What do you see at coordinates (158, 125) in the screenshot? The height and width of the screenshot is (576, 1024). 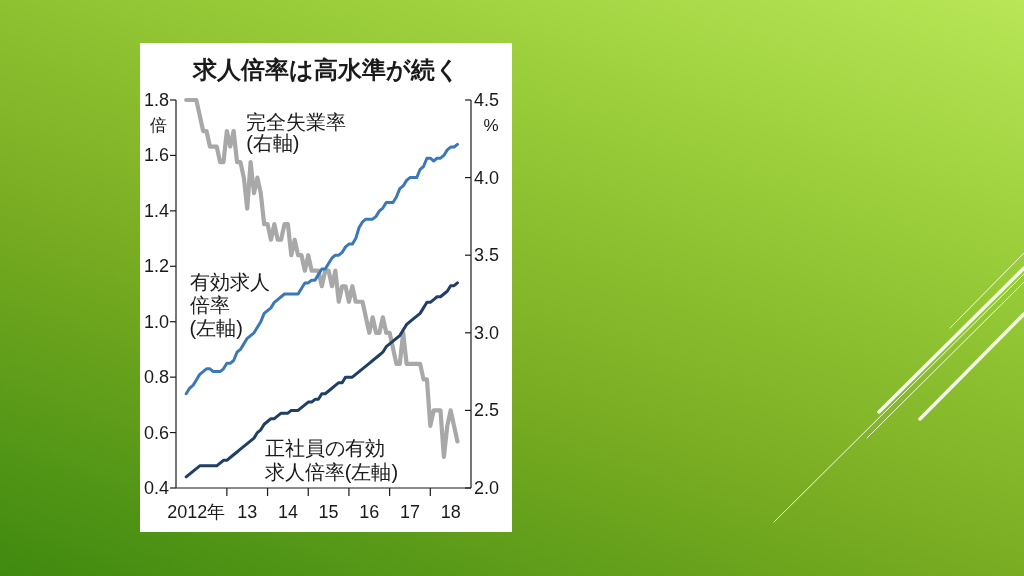 I see `y-axis-title: 倍` at bounding box center [158, 125].